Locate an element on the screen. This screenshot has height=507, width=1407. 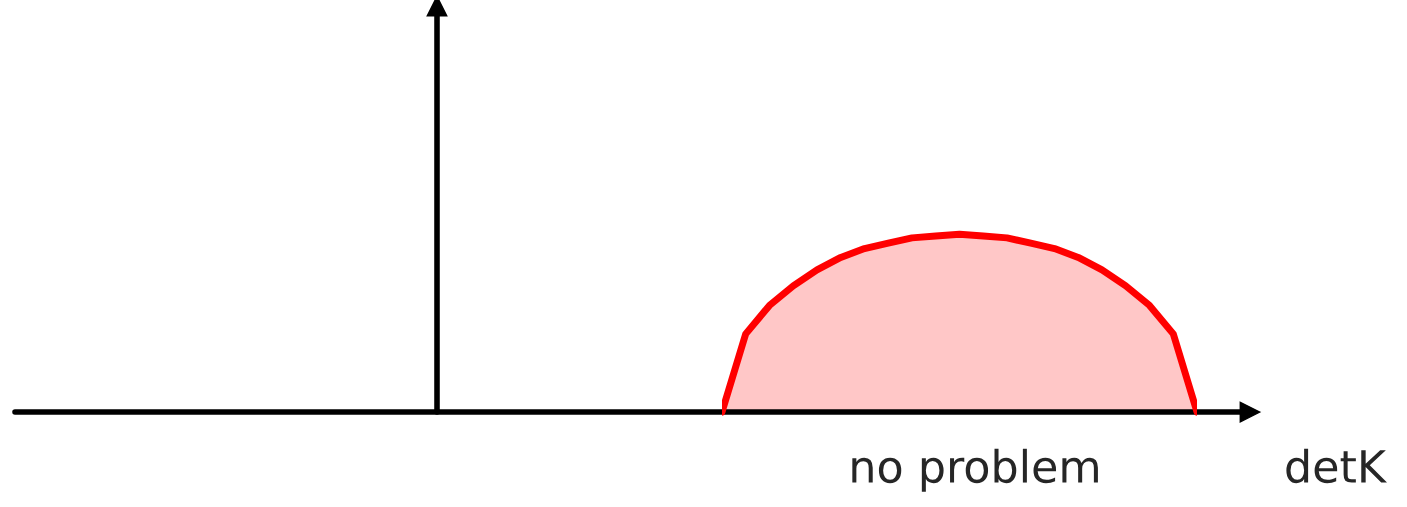
text: no problem is located at coordinates (975, 470).